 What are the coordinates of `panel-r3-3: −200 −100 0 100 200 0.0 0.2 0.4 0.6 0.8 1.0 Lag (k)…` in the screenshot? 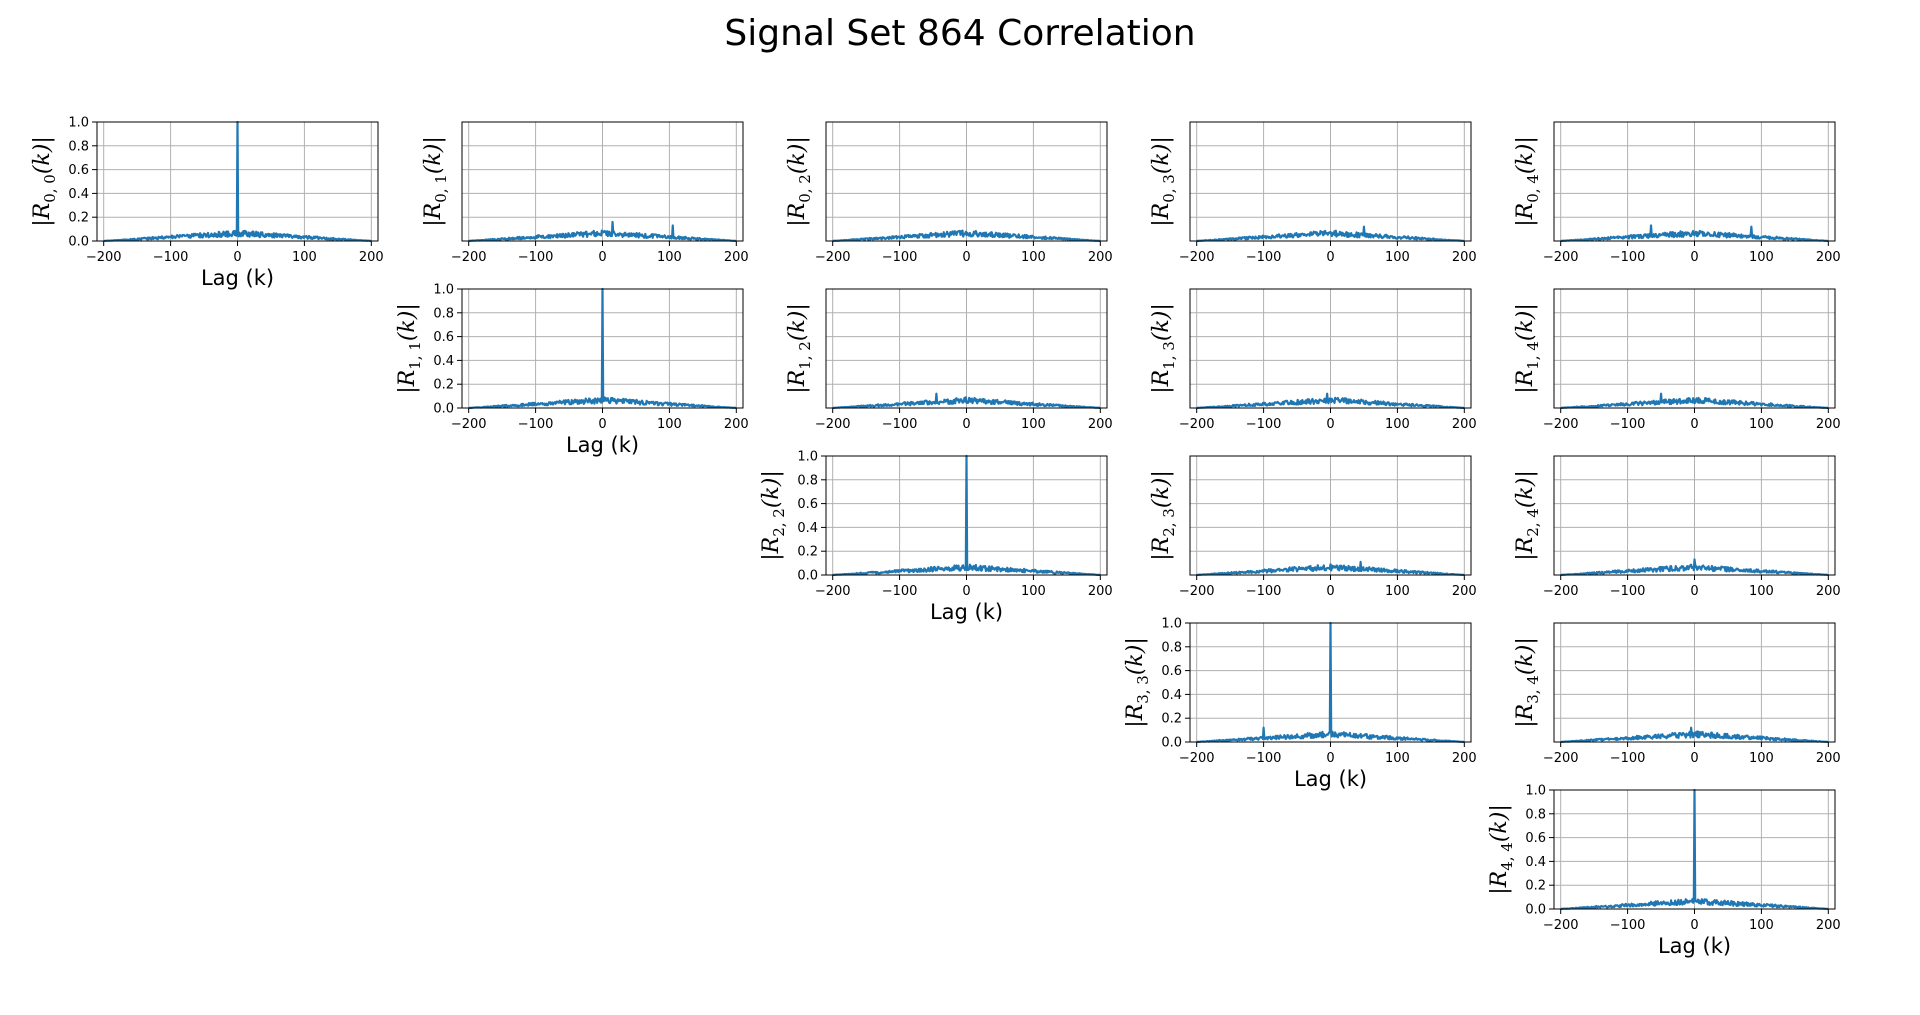 It's located at (1300, 704).